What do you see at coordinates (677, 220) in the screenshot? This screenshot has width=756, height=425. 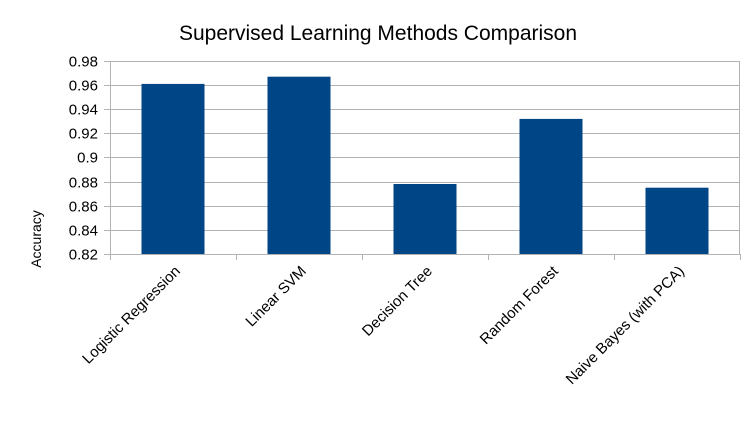 I see `bar-naive-bayes-with-pca` at bounding box center [677, 220].